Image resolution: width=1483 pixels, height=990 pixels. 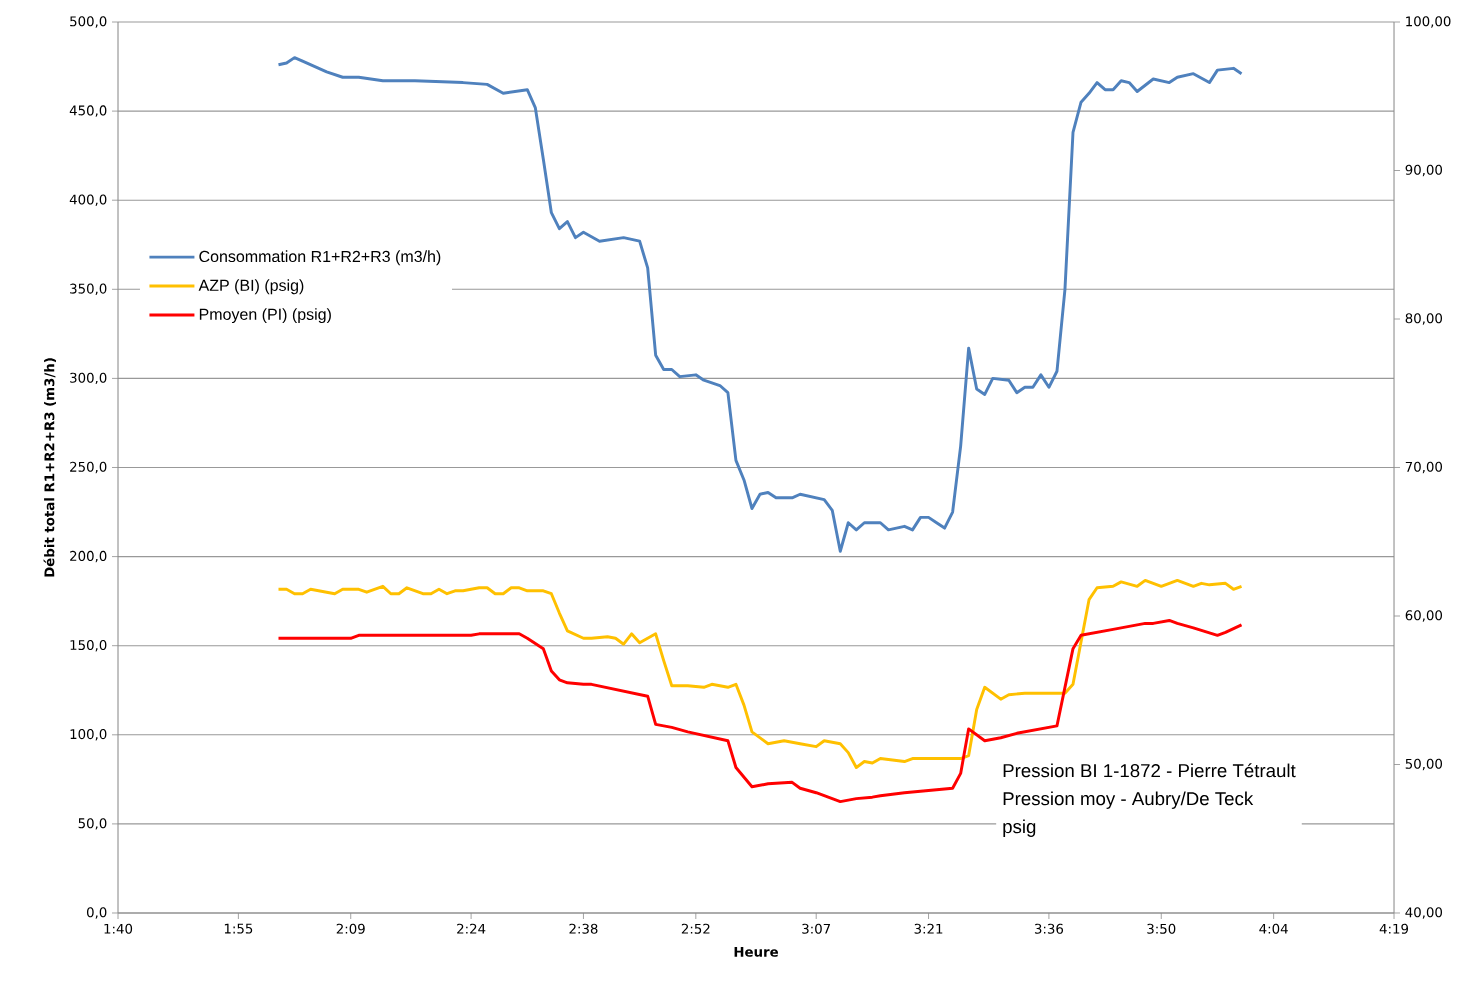 What do you see at coordinates (1428, 22) in the screenshot?
I see `y2-tick-label: 100,00` at bounding box center [1428, 22].